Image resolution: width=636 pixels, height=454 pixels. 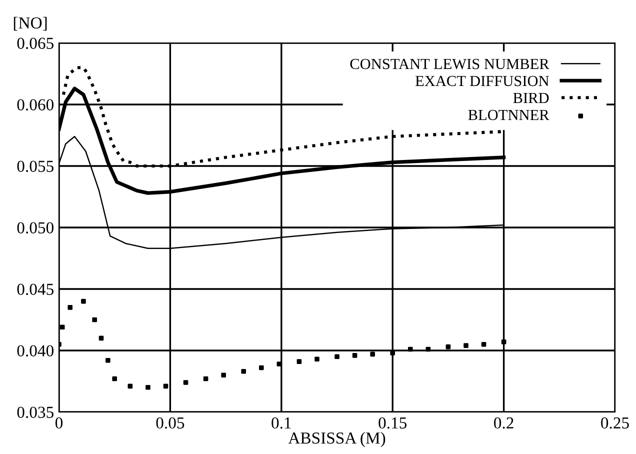 I want to click on legend-label: BLOTNNER, so click(x=509, y=115).